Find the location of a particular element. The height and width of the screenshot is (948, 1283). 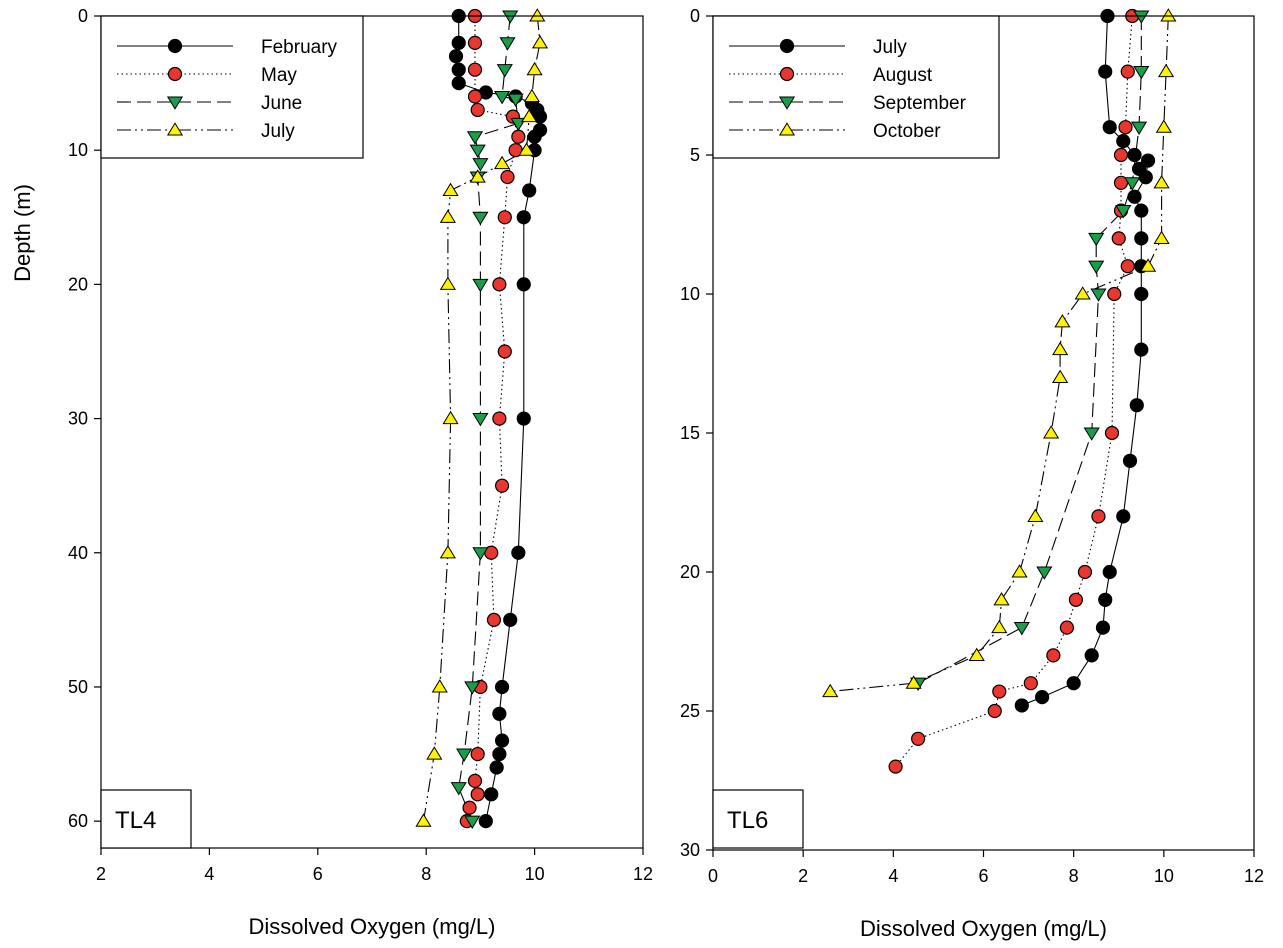

x-axis-title: Dissolved Oxygen (mg/L) is located at coordinates (983, 928).